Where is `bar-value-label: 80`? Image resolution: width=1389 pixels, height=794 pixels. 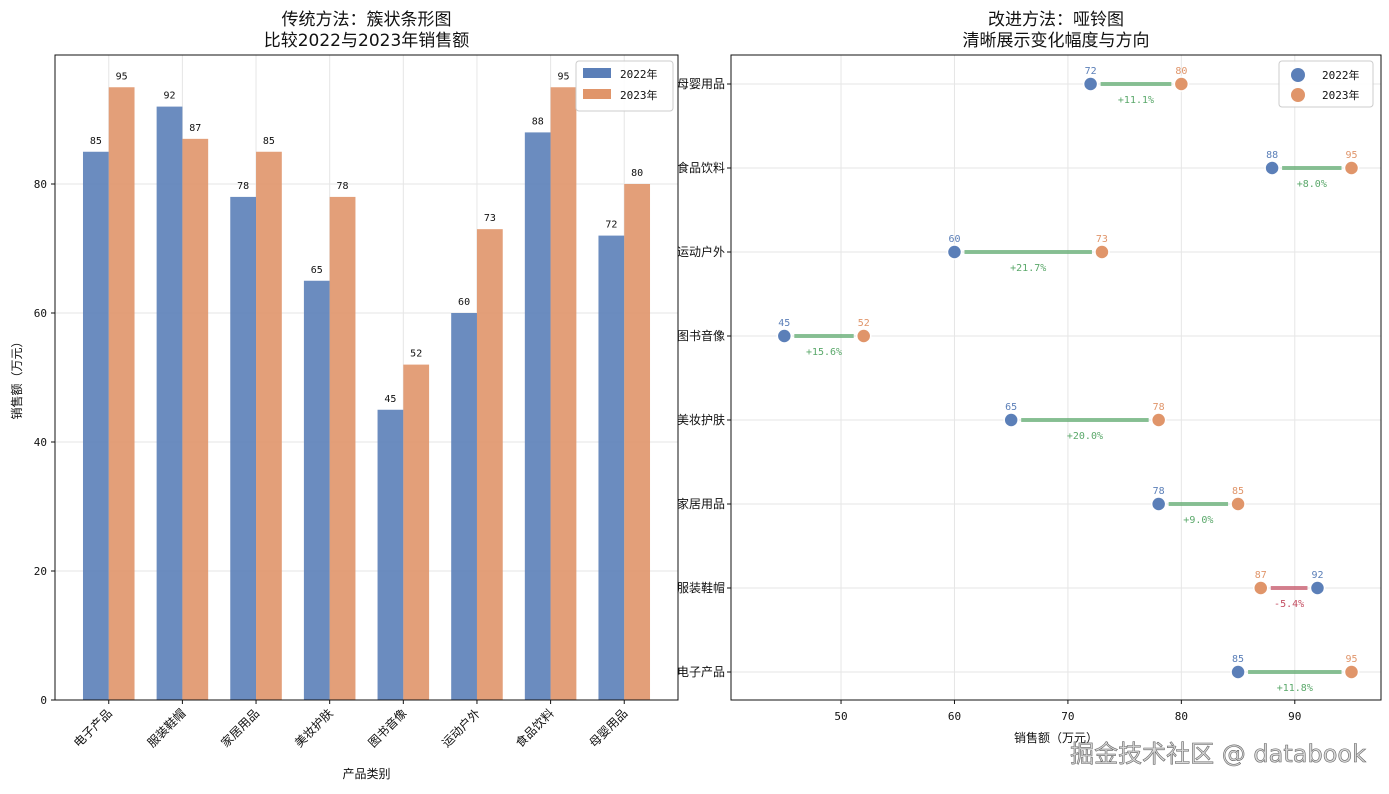
bar-value-label: 80 is located at coordinates (637, 173).